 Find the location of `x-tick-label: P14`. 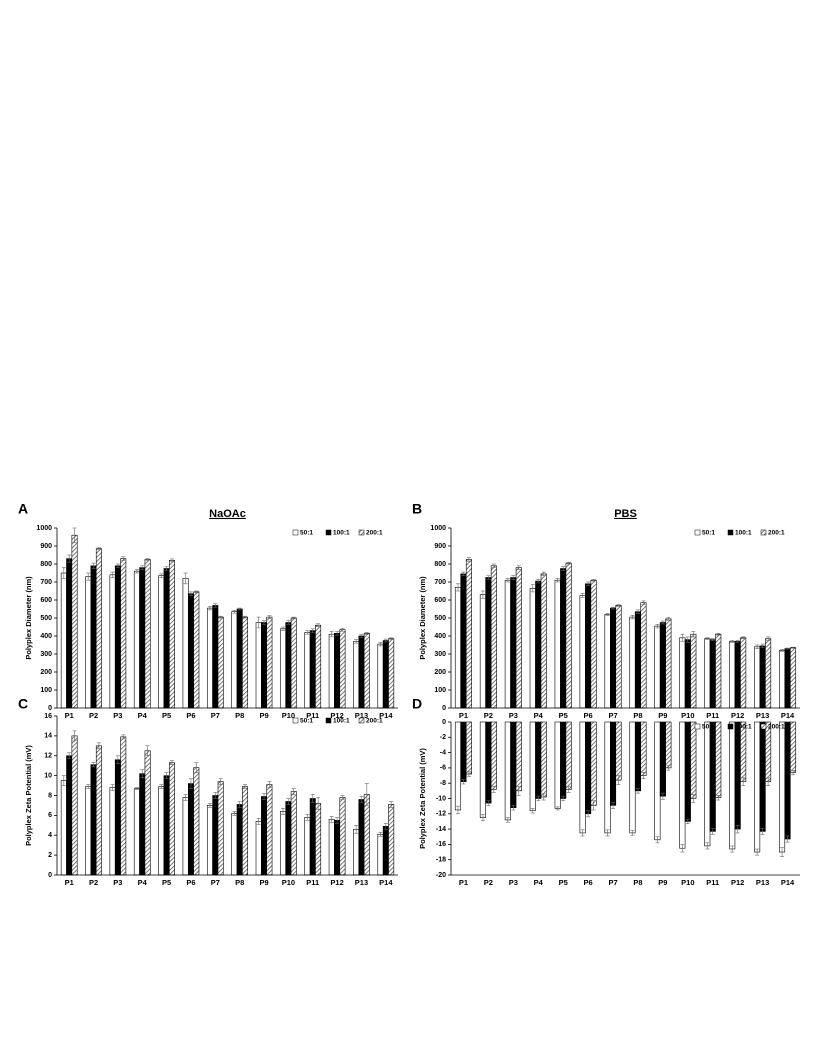

x-tick-label: P14 is located at coordinates (386, 882).